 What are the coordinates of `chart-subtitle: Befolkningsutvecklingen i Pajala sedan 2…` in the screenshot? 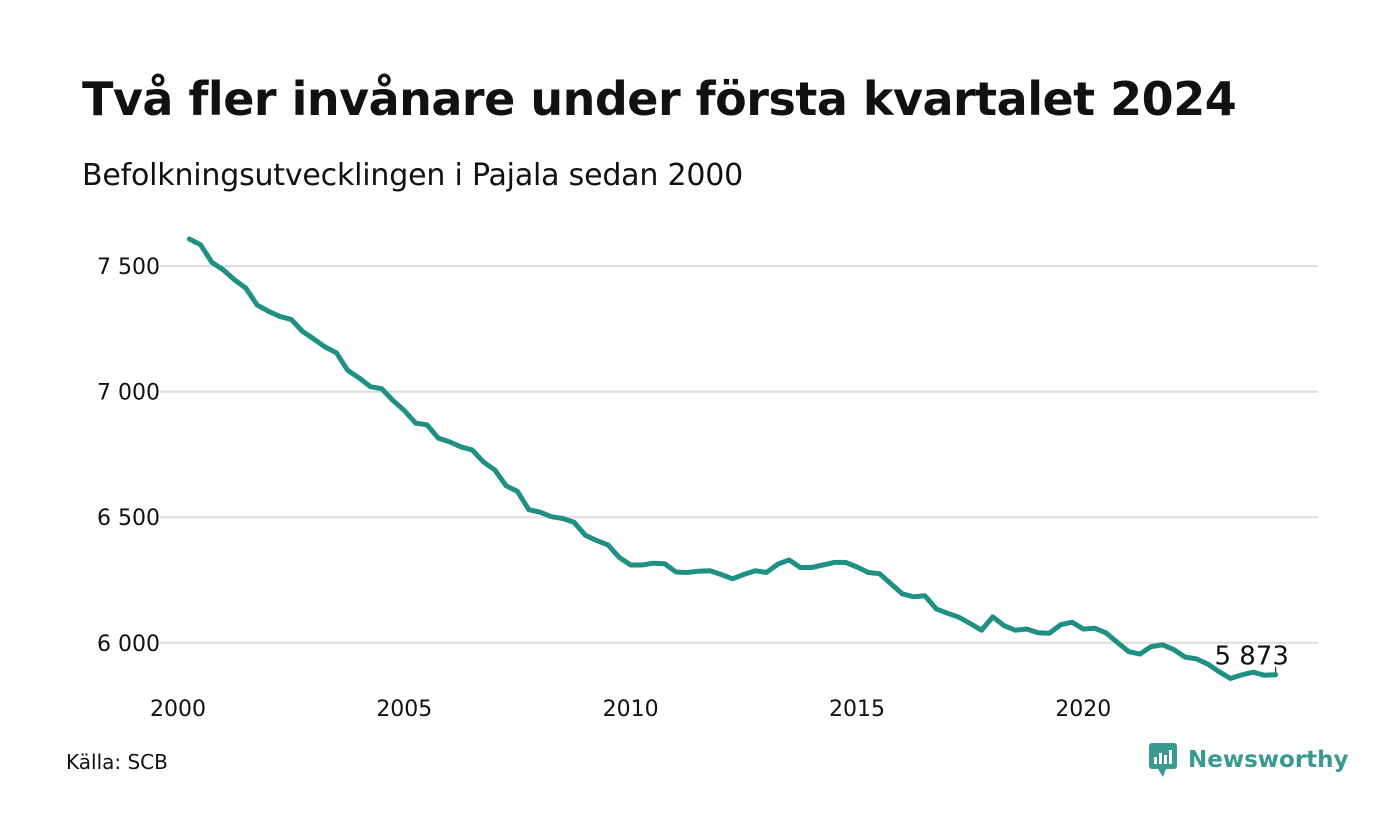 It's located at (413, 175).